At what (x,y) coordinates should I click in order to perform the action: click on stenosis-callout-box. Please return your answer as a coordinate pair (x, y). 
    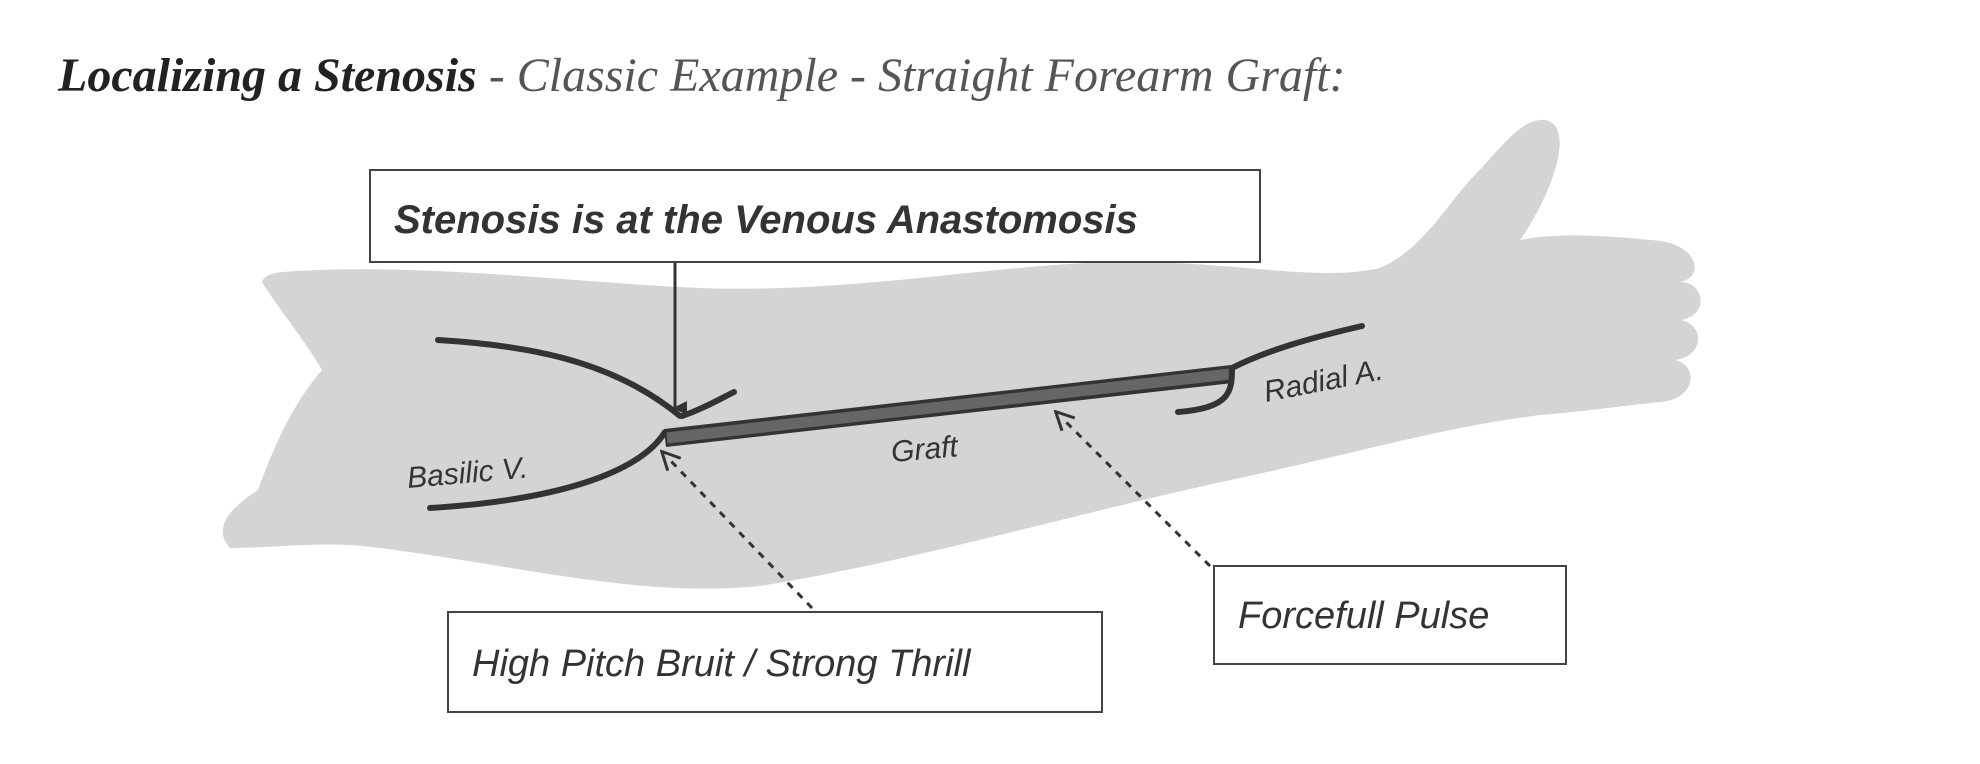
    Looking at the image, I should click on (815, 216).